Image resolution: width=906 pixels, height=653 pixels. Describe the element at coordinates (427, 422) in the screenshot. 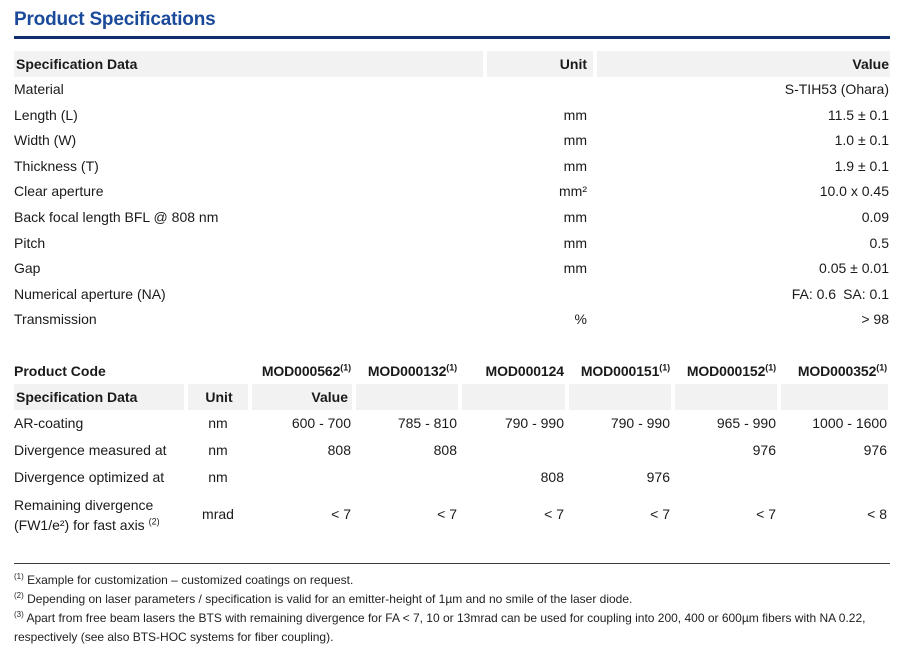

I see `value-cell: 785 - 810` at that location.